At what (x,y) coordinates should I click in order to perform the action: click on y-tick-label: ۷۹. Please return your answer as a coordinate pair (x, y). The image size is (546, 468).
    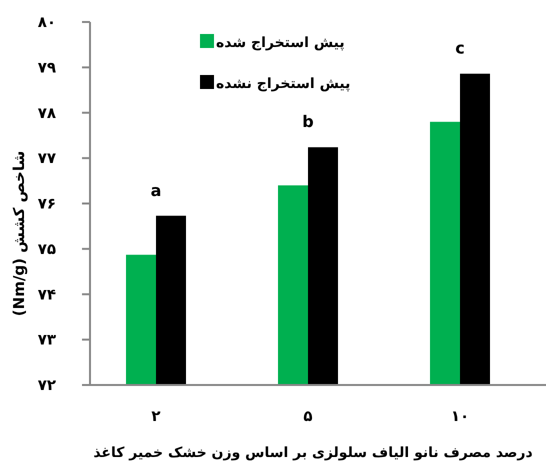
    Looking at the image, I should click on (47, 67).